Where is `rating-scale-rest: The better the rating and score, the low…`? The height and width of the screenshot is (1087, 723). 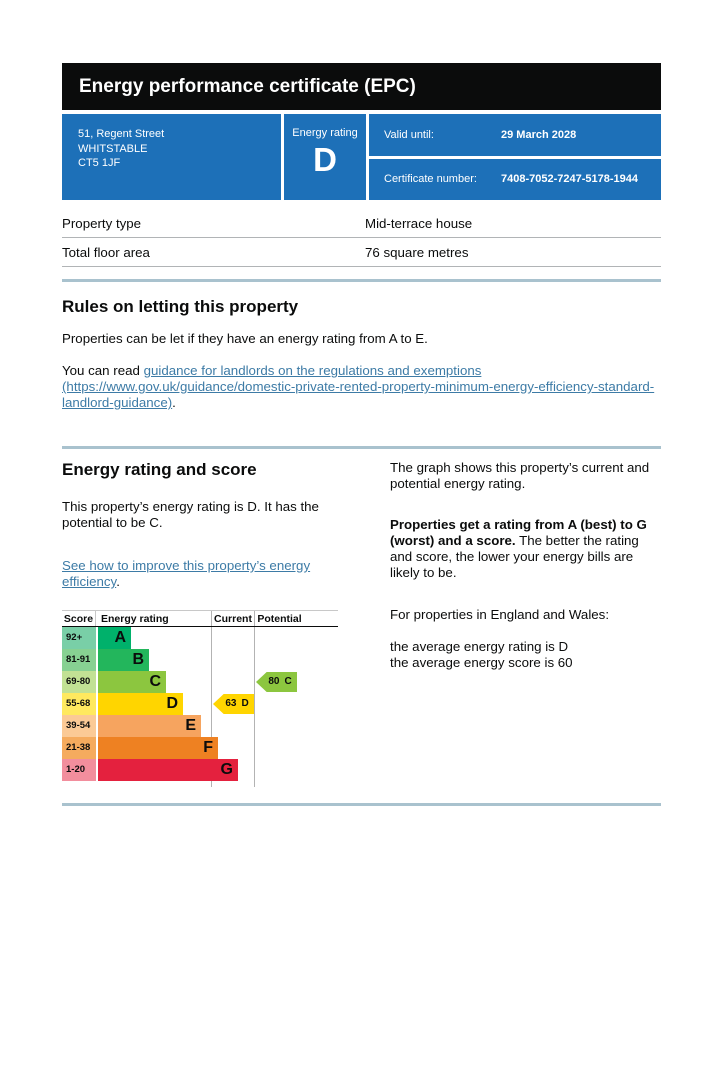 rating-scale-rest: The better the rating and score, the low… is located at coordinates (514, 556).